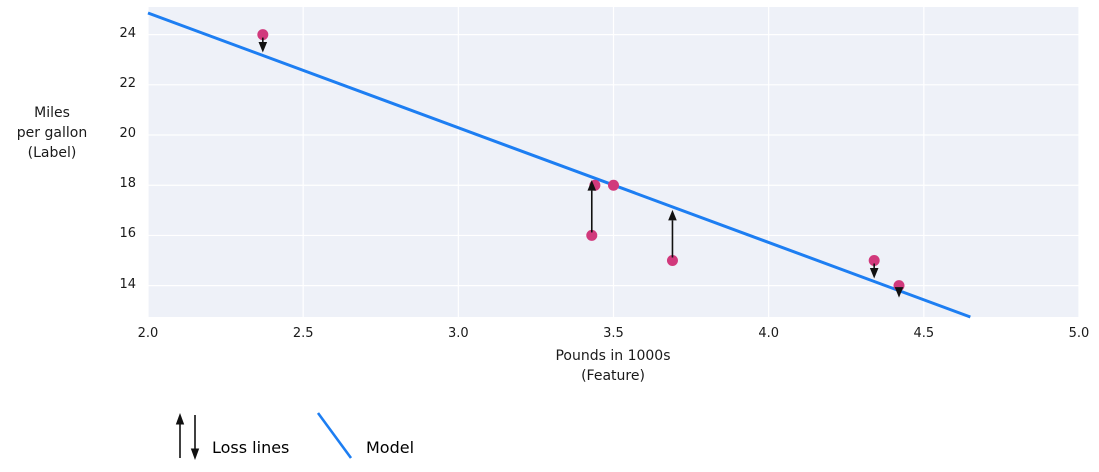 The width and height of the screenshot is (1099, 472). Describe the element at coordinates (127, 284) in the screenshot. I see `y-tick-label: 14` at that location.